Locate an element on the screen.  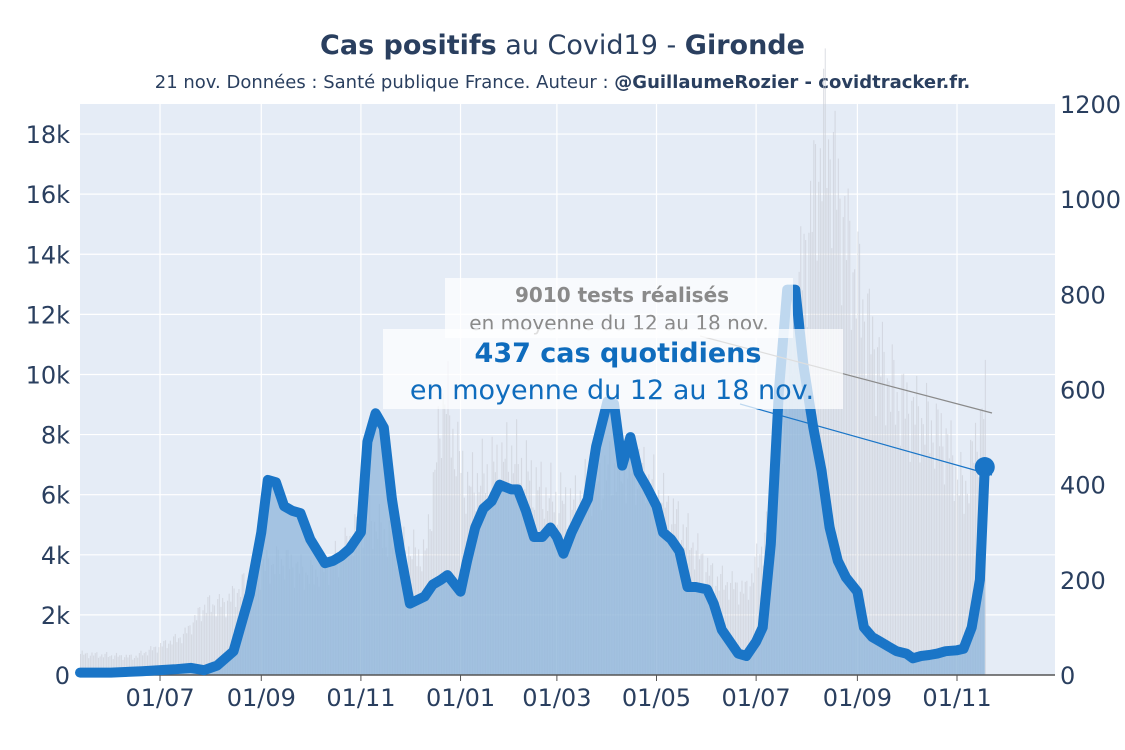
title-mid: au Covid19 - is located at coordinates (590, 45).